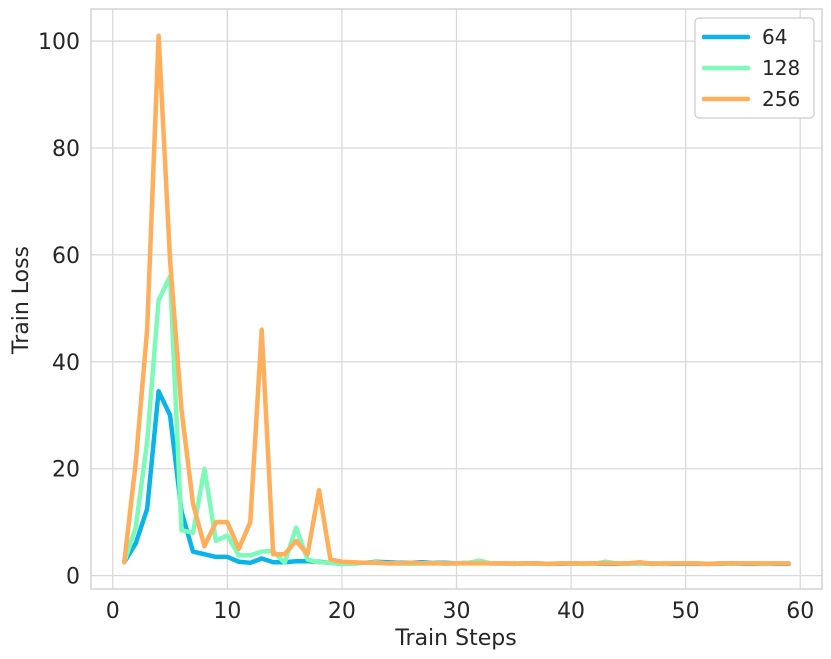 The image size is (831, 659). What do you see at coordinates (455, 638) in the screenshot?
I see `x-axis-label: Train Steps` at bounding box center [455, 638].